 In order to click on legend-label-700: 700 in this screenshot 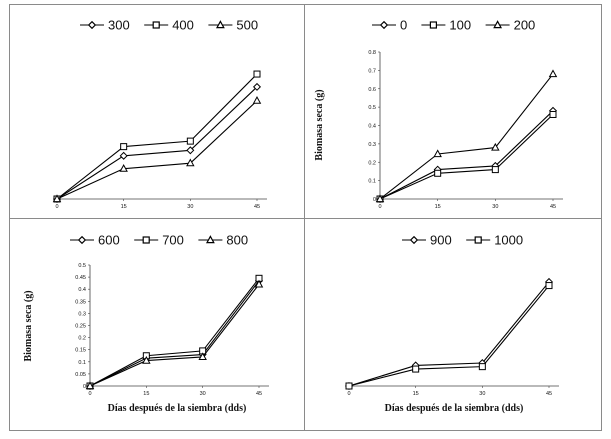, I will do `click(173, 240)`.